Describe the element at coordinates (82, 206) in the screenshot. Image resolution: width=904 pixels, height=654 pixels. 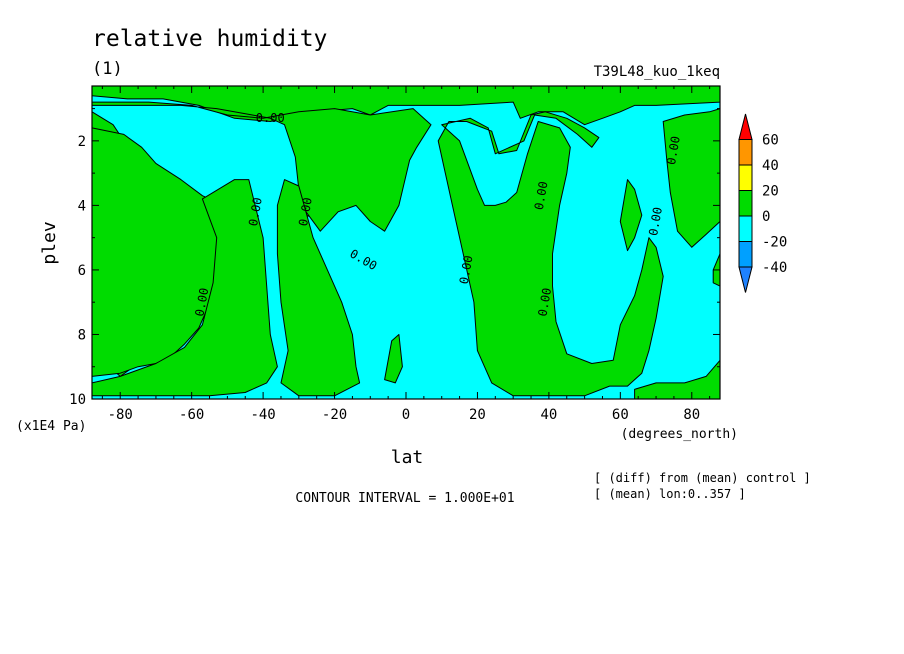
I see `y-tick-label: 4` at that location.